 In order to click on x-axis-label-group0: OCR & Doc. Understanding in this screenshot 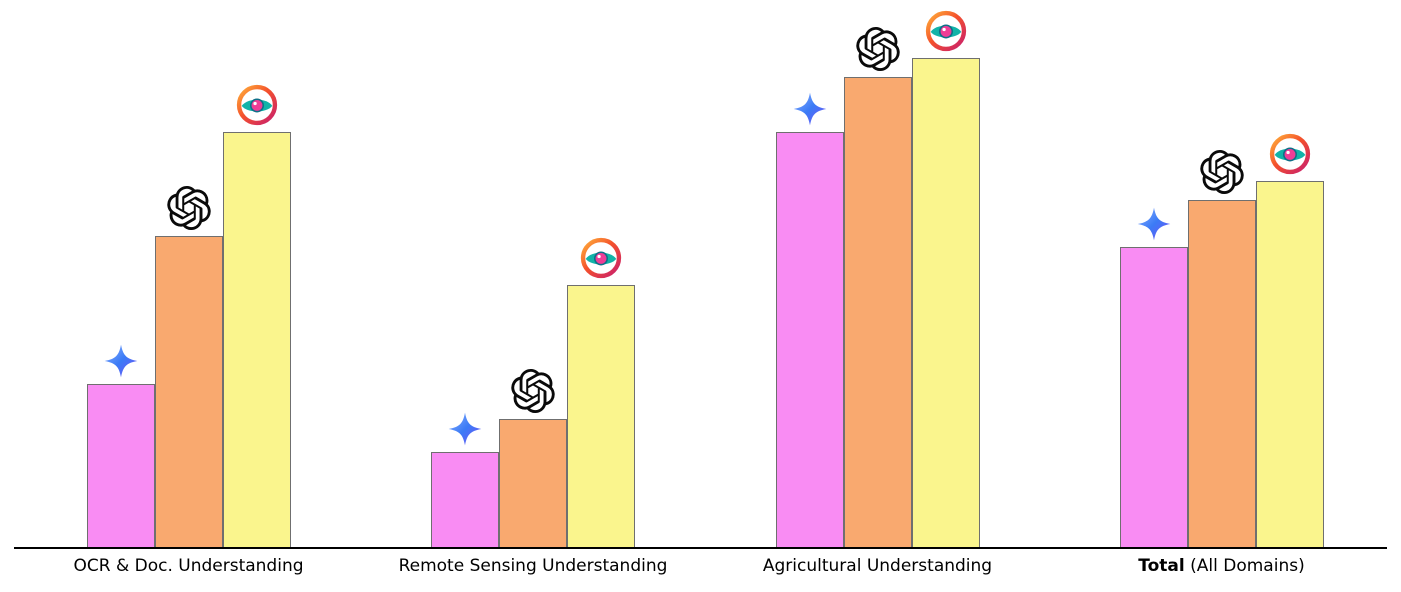, I will do `click(194, 566)`.